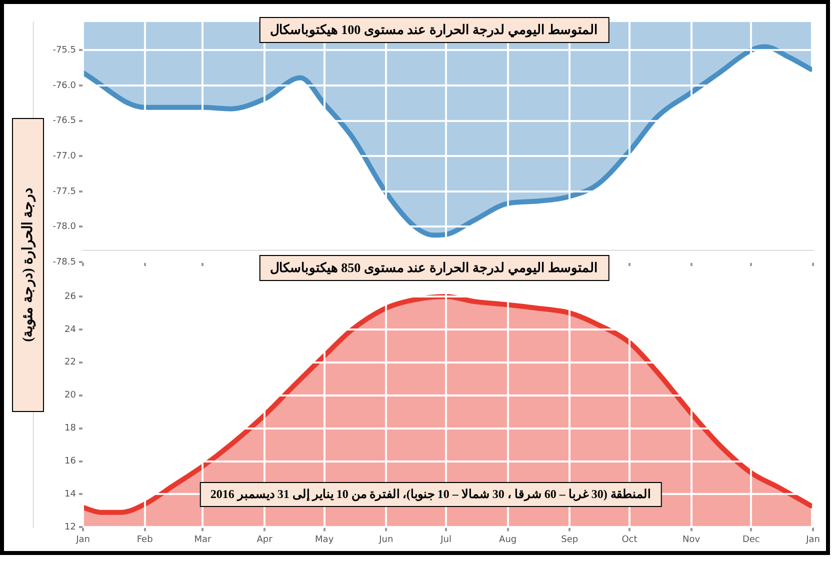 The height and width of the screenshot is (561, 833). Describe the element at coordinates (28, 265) in the screenshot. I see `y-axis-title: درجة الحرارة (درجة مئوية)` at that location.